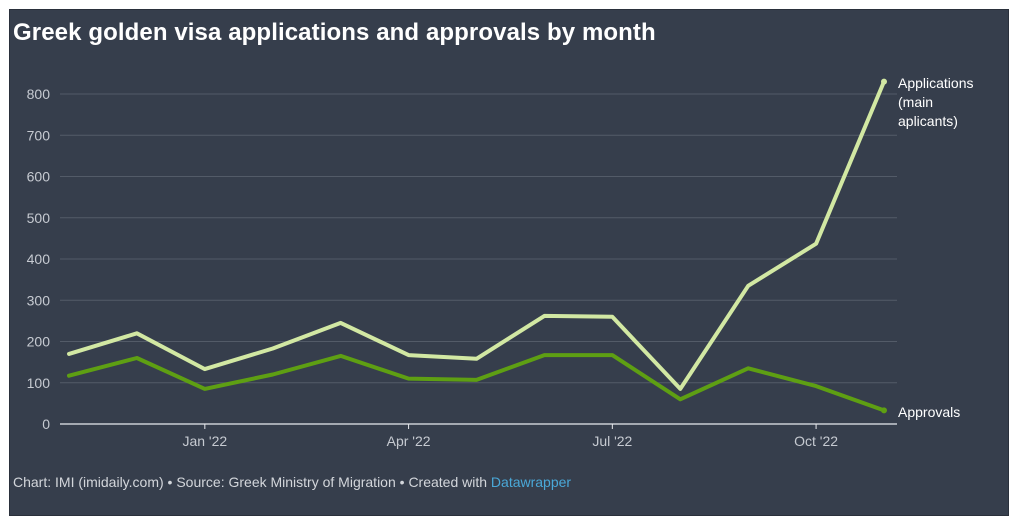 This screenshot has height=527, width=1024. Describe the element at coordinates (39, 383) in the screenshot. I see `y-tick-label: 100` at that location.